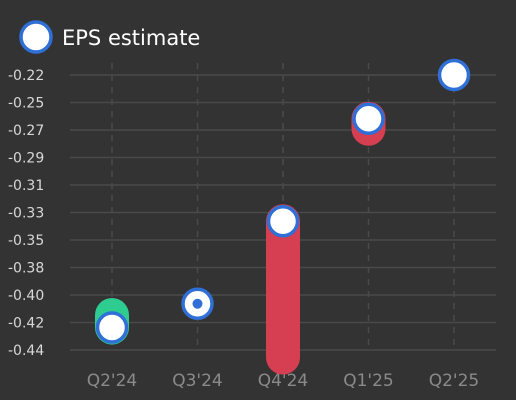  I want to click on y-tick-label: -0.29, so click(26, 159).